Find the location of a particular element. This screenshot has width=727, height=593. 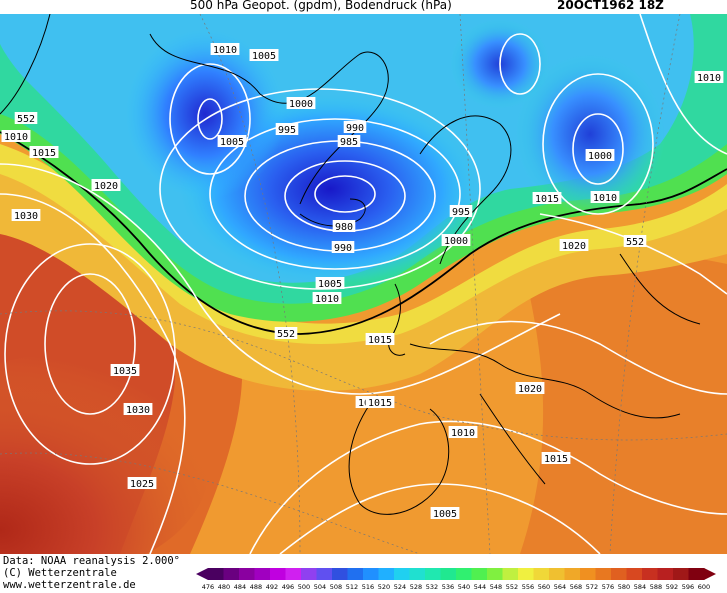

isobar-label: 990 is located at coordinates (343, 247).